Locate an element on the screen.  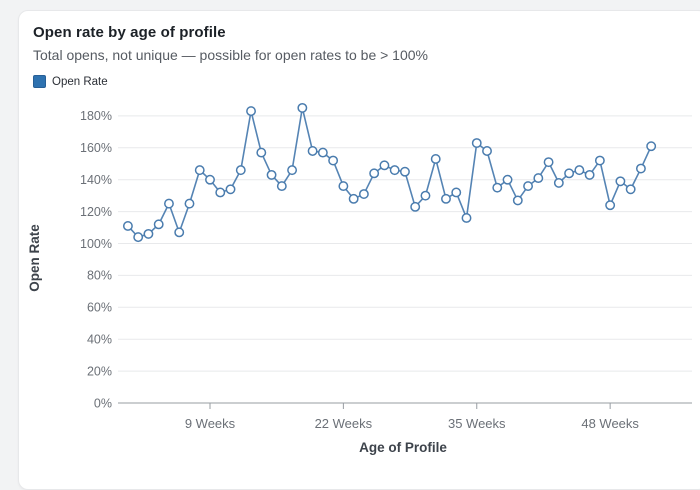
y-tick-label: 0% is located at coordinates (103, 403).